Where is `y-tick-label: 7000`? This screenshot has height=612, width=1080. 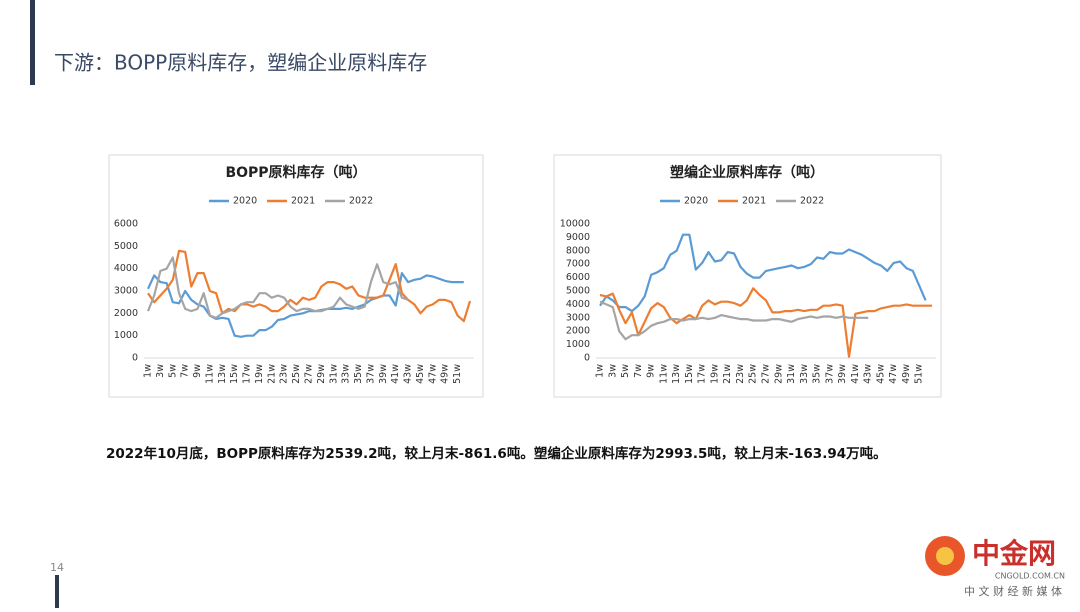
y-tick-label: 7000 is located at coordinates (578, 264).